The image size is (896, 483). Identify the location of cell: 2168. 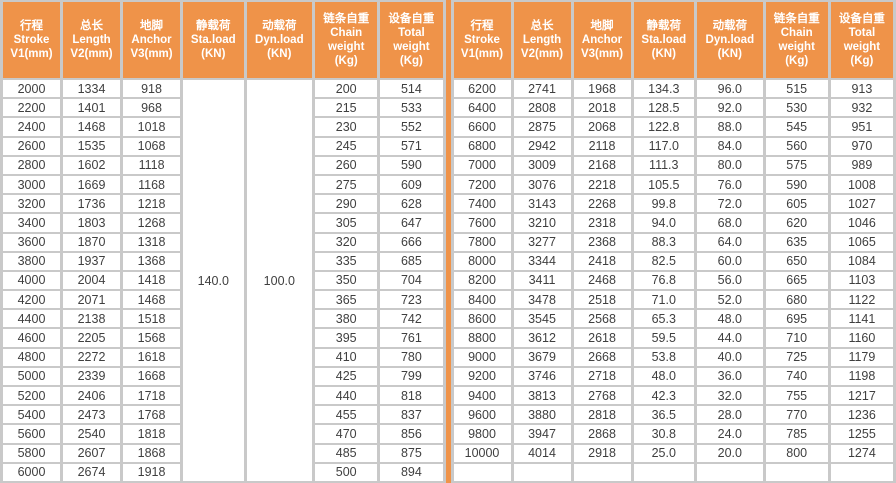
(602, 165).